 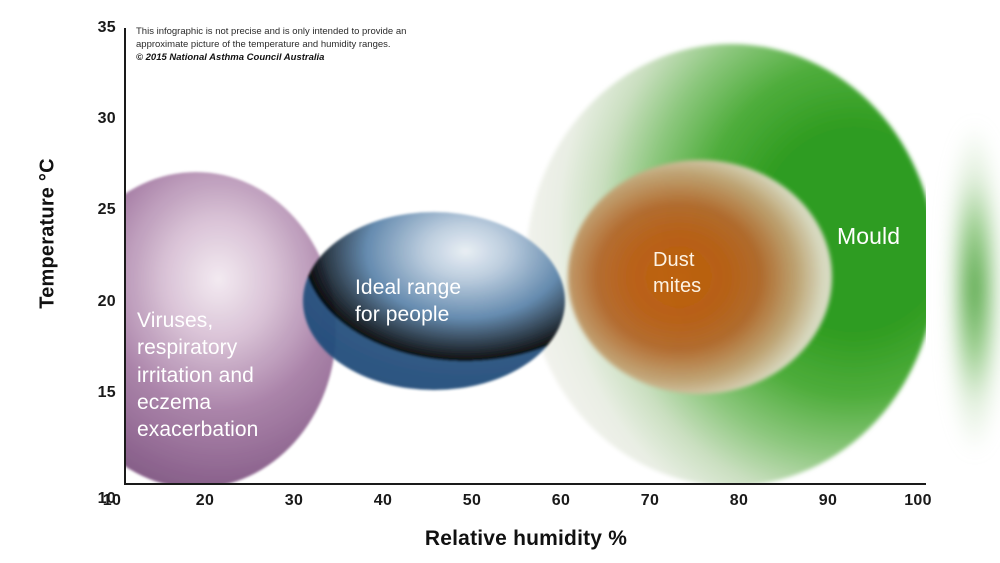 What do you see at coordinates (106, 27) in the screenshot?
I see `y-tick-35: 35` at bounding box center [106, 27].